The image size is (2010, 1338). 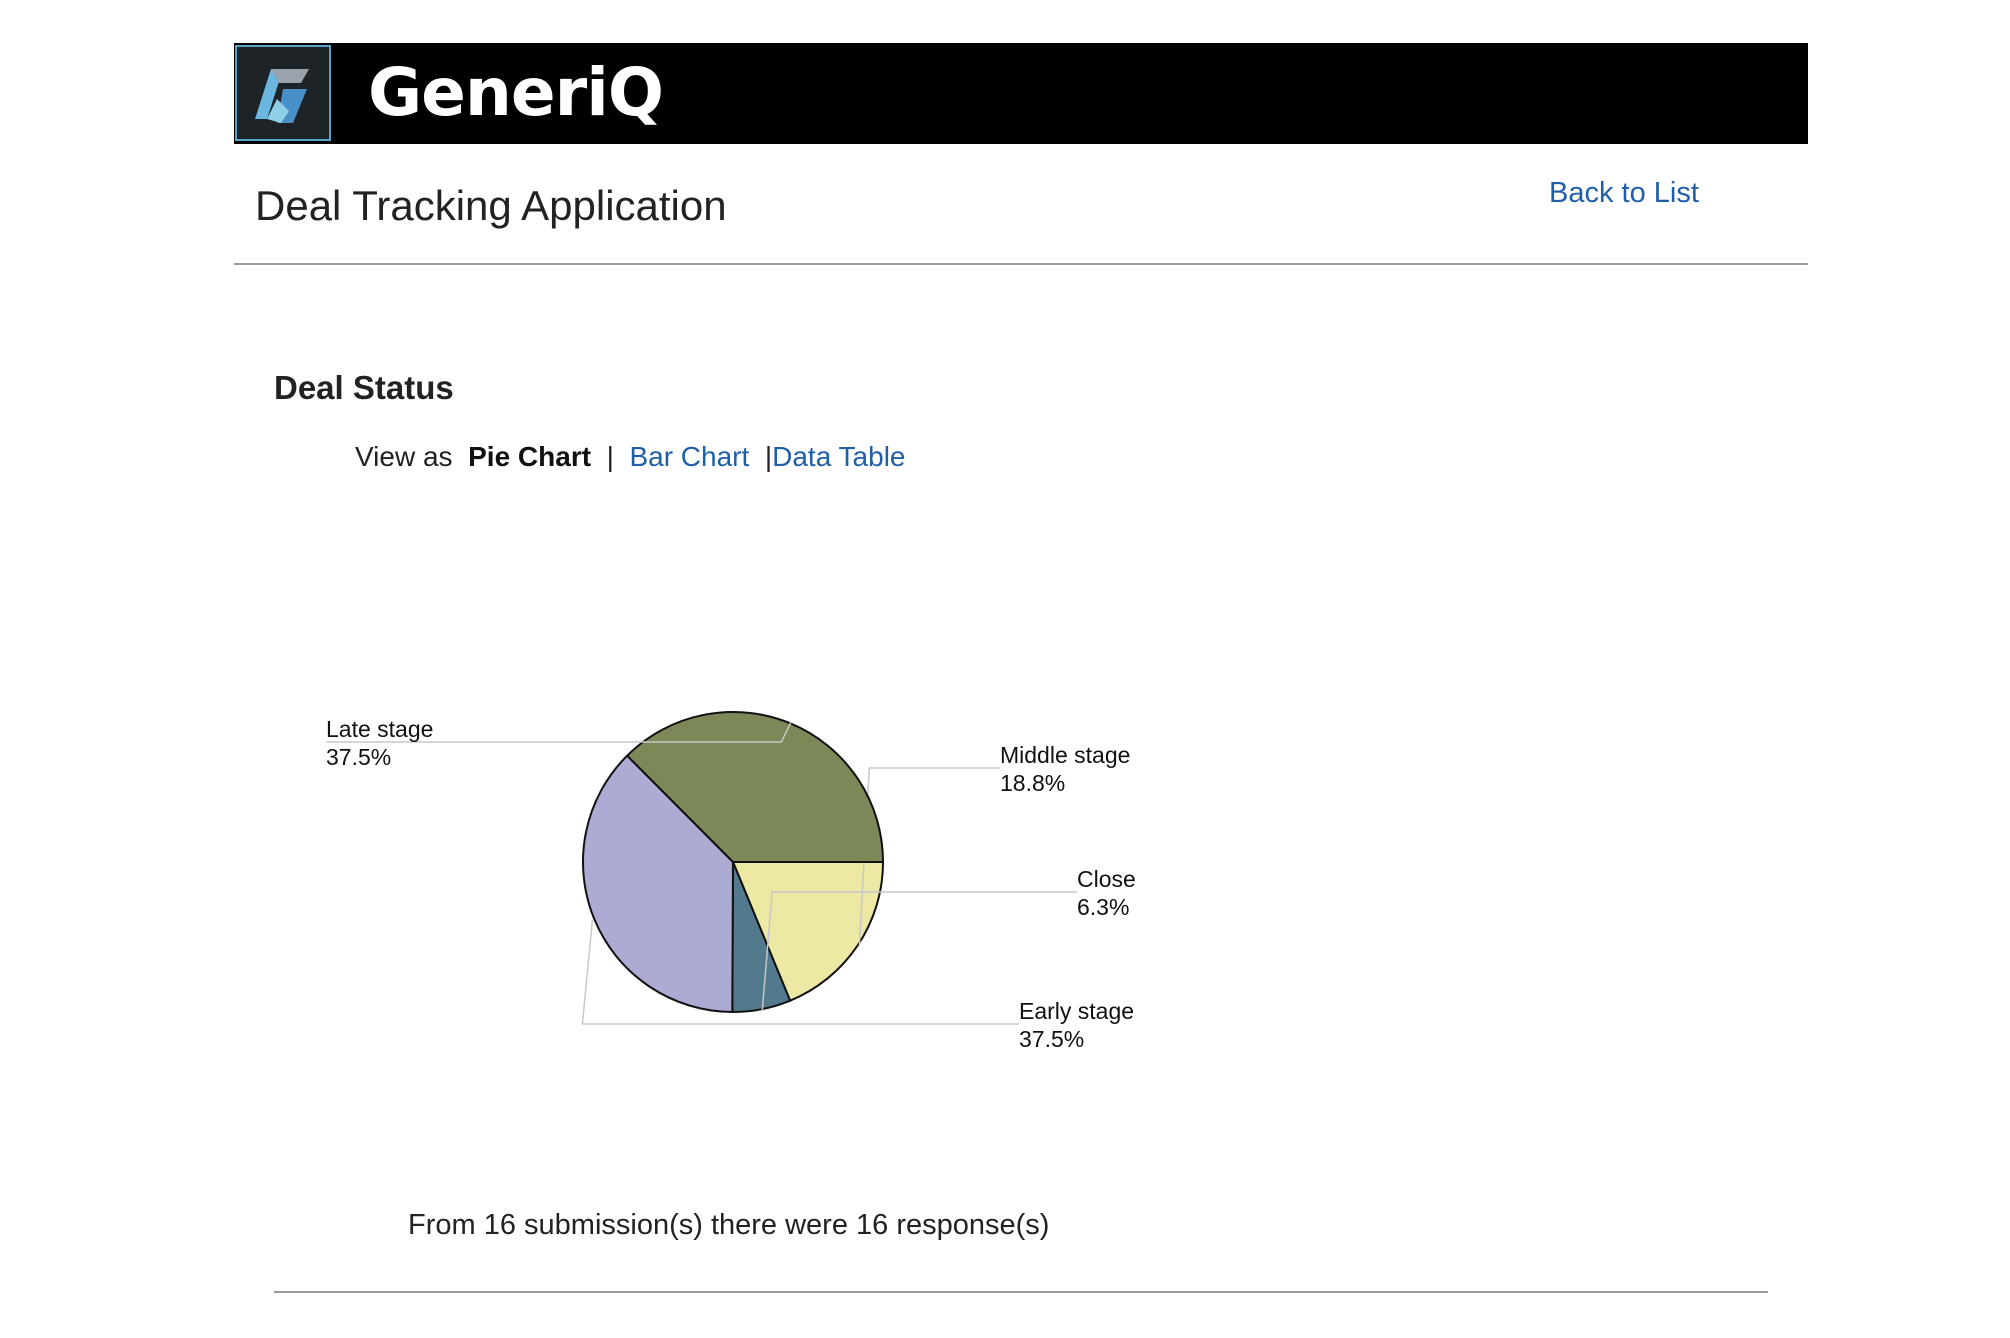 I want to click on page-title: Deal Tracking Application, so click(x=491, y=205).